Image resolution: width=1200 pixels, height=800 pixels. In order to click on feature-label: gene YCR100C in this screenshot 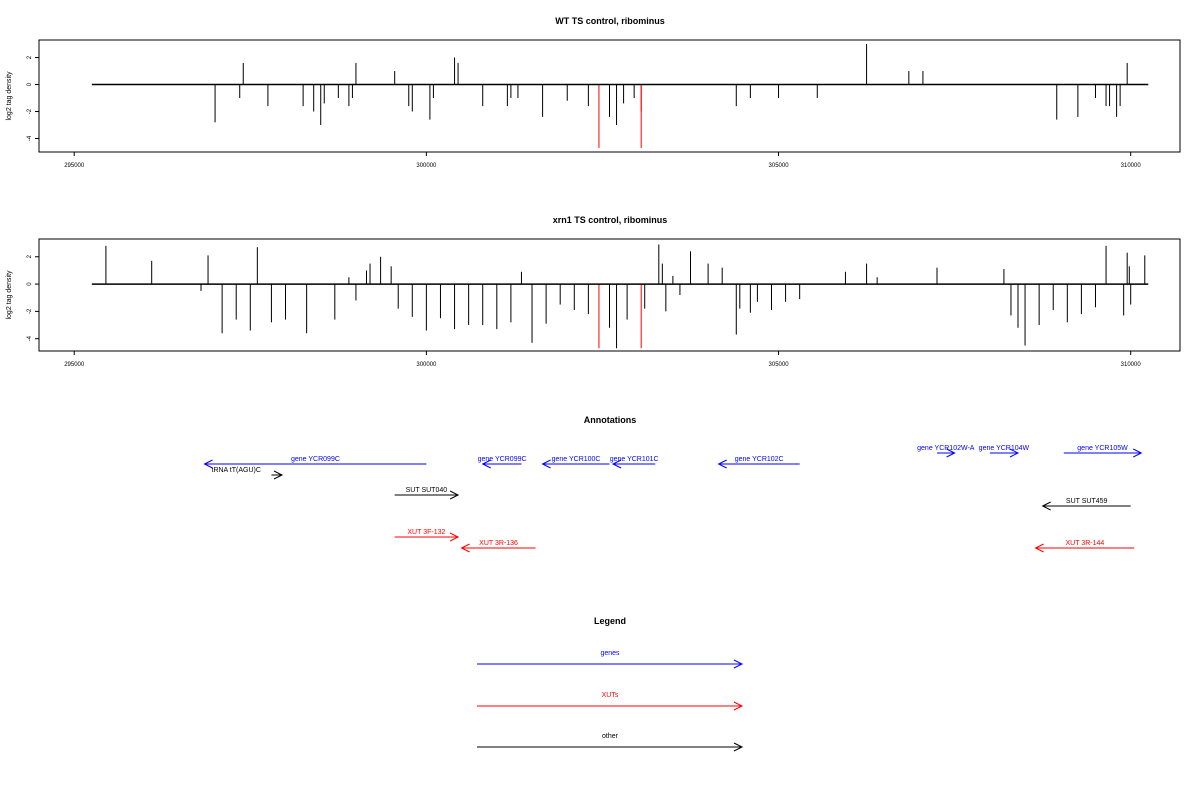, I will do `click(576, 459)`.